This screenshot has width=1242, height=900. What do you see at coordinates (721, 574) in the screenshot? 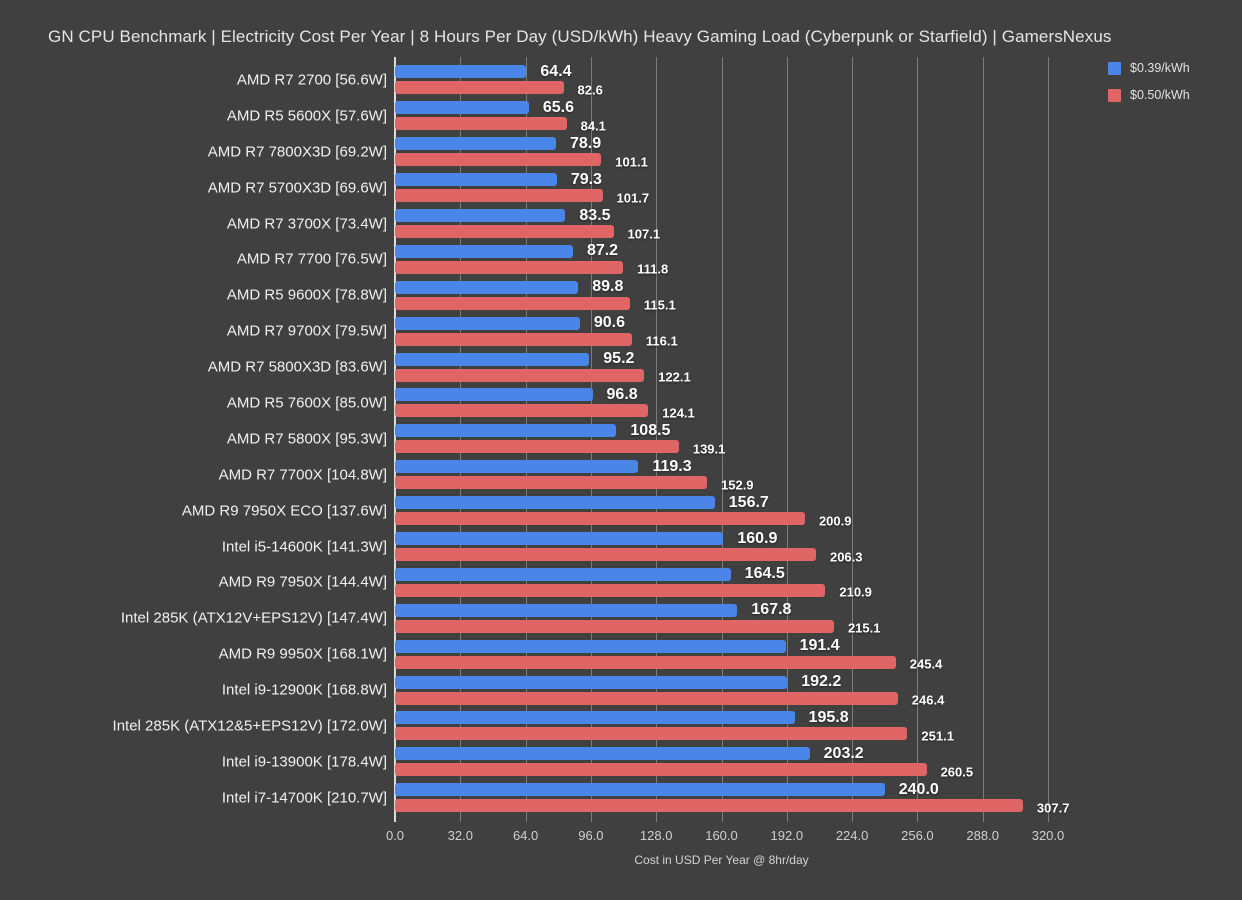
I see `bar-line: 164.5` at bounding box center [721, 574].